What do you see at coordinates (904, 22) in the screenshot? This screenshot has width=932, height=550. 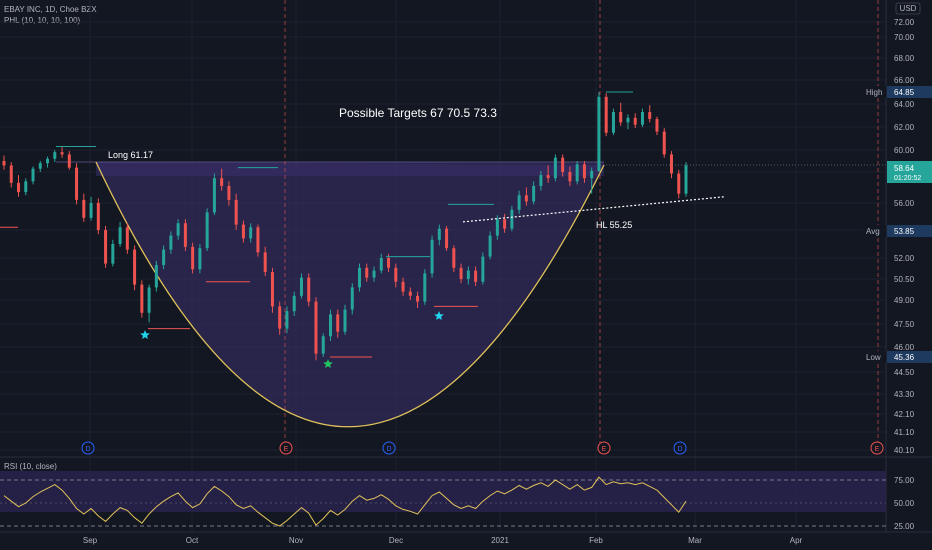 I see `price-tick-label: 72.00` at bounding box center [904, 22].